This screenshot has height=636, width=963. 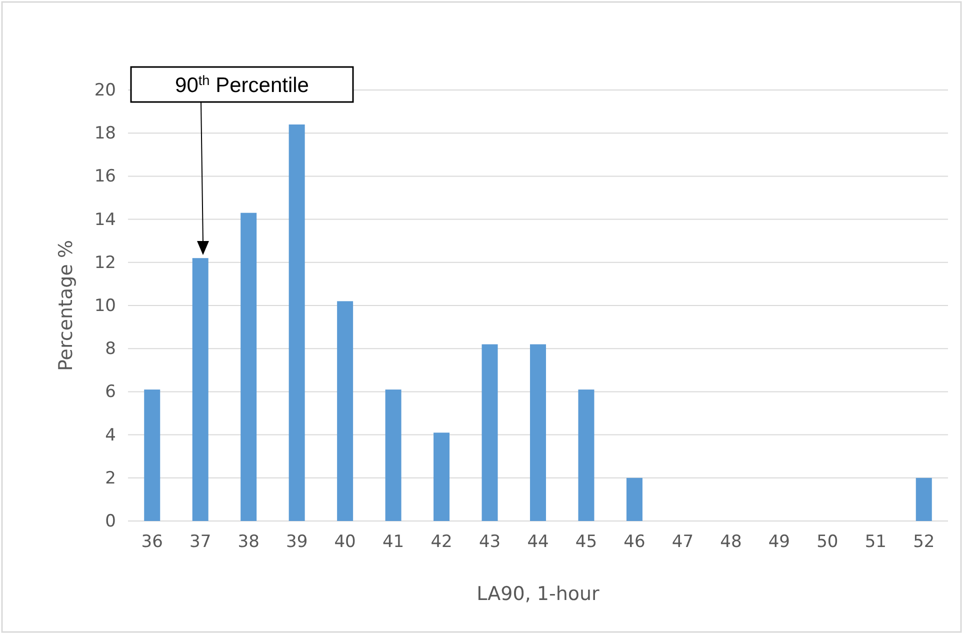 What do you see at coordinates (105, 134) in the screenshot?
I see `y-tick-label: 18` at bounding box center [105, 134].